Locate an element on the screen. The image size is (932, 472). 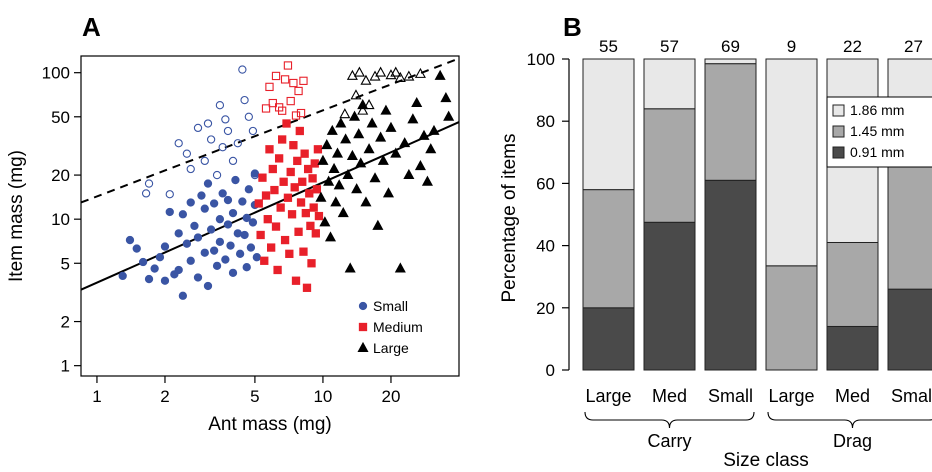
y-tick-label: 40 is located at coordinates (545, 246).